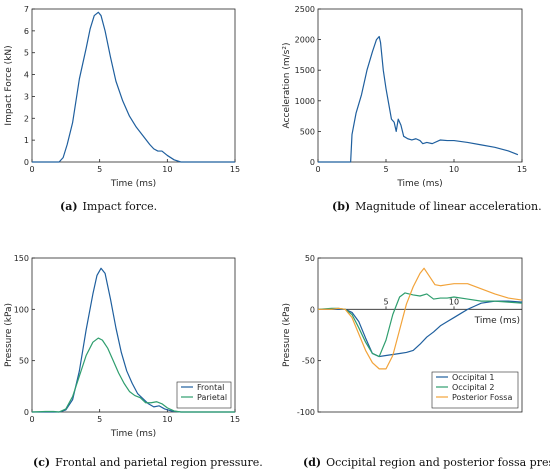 The image size is (550, 476). Describe the element at coordinates (473, 377) in the screenshot. I see `legend-label: Occipital 1` at that location.